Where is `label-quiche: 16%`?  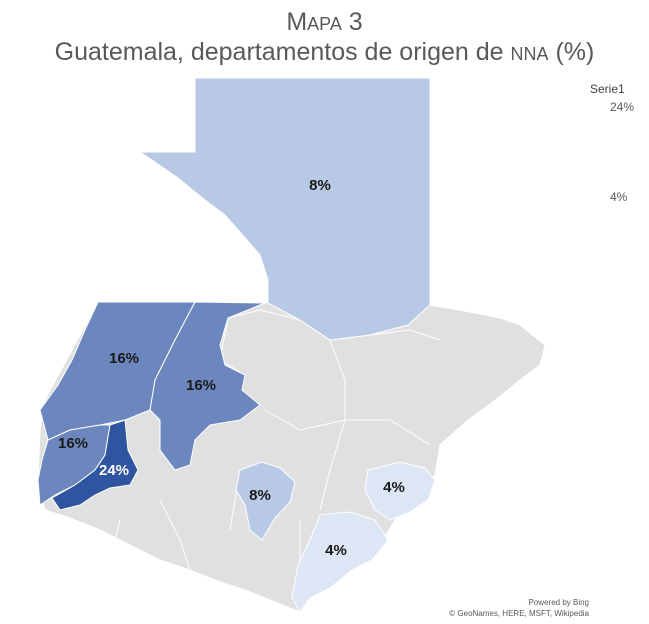
label-quiche: 16% is located at coordinates (201, 385).